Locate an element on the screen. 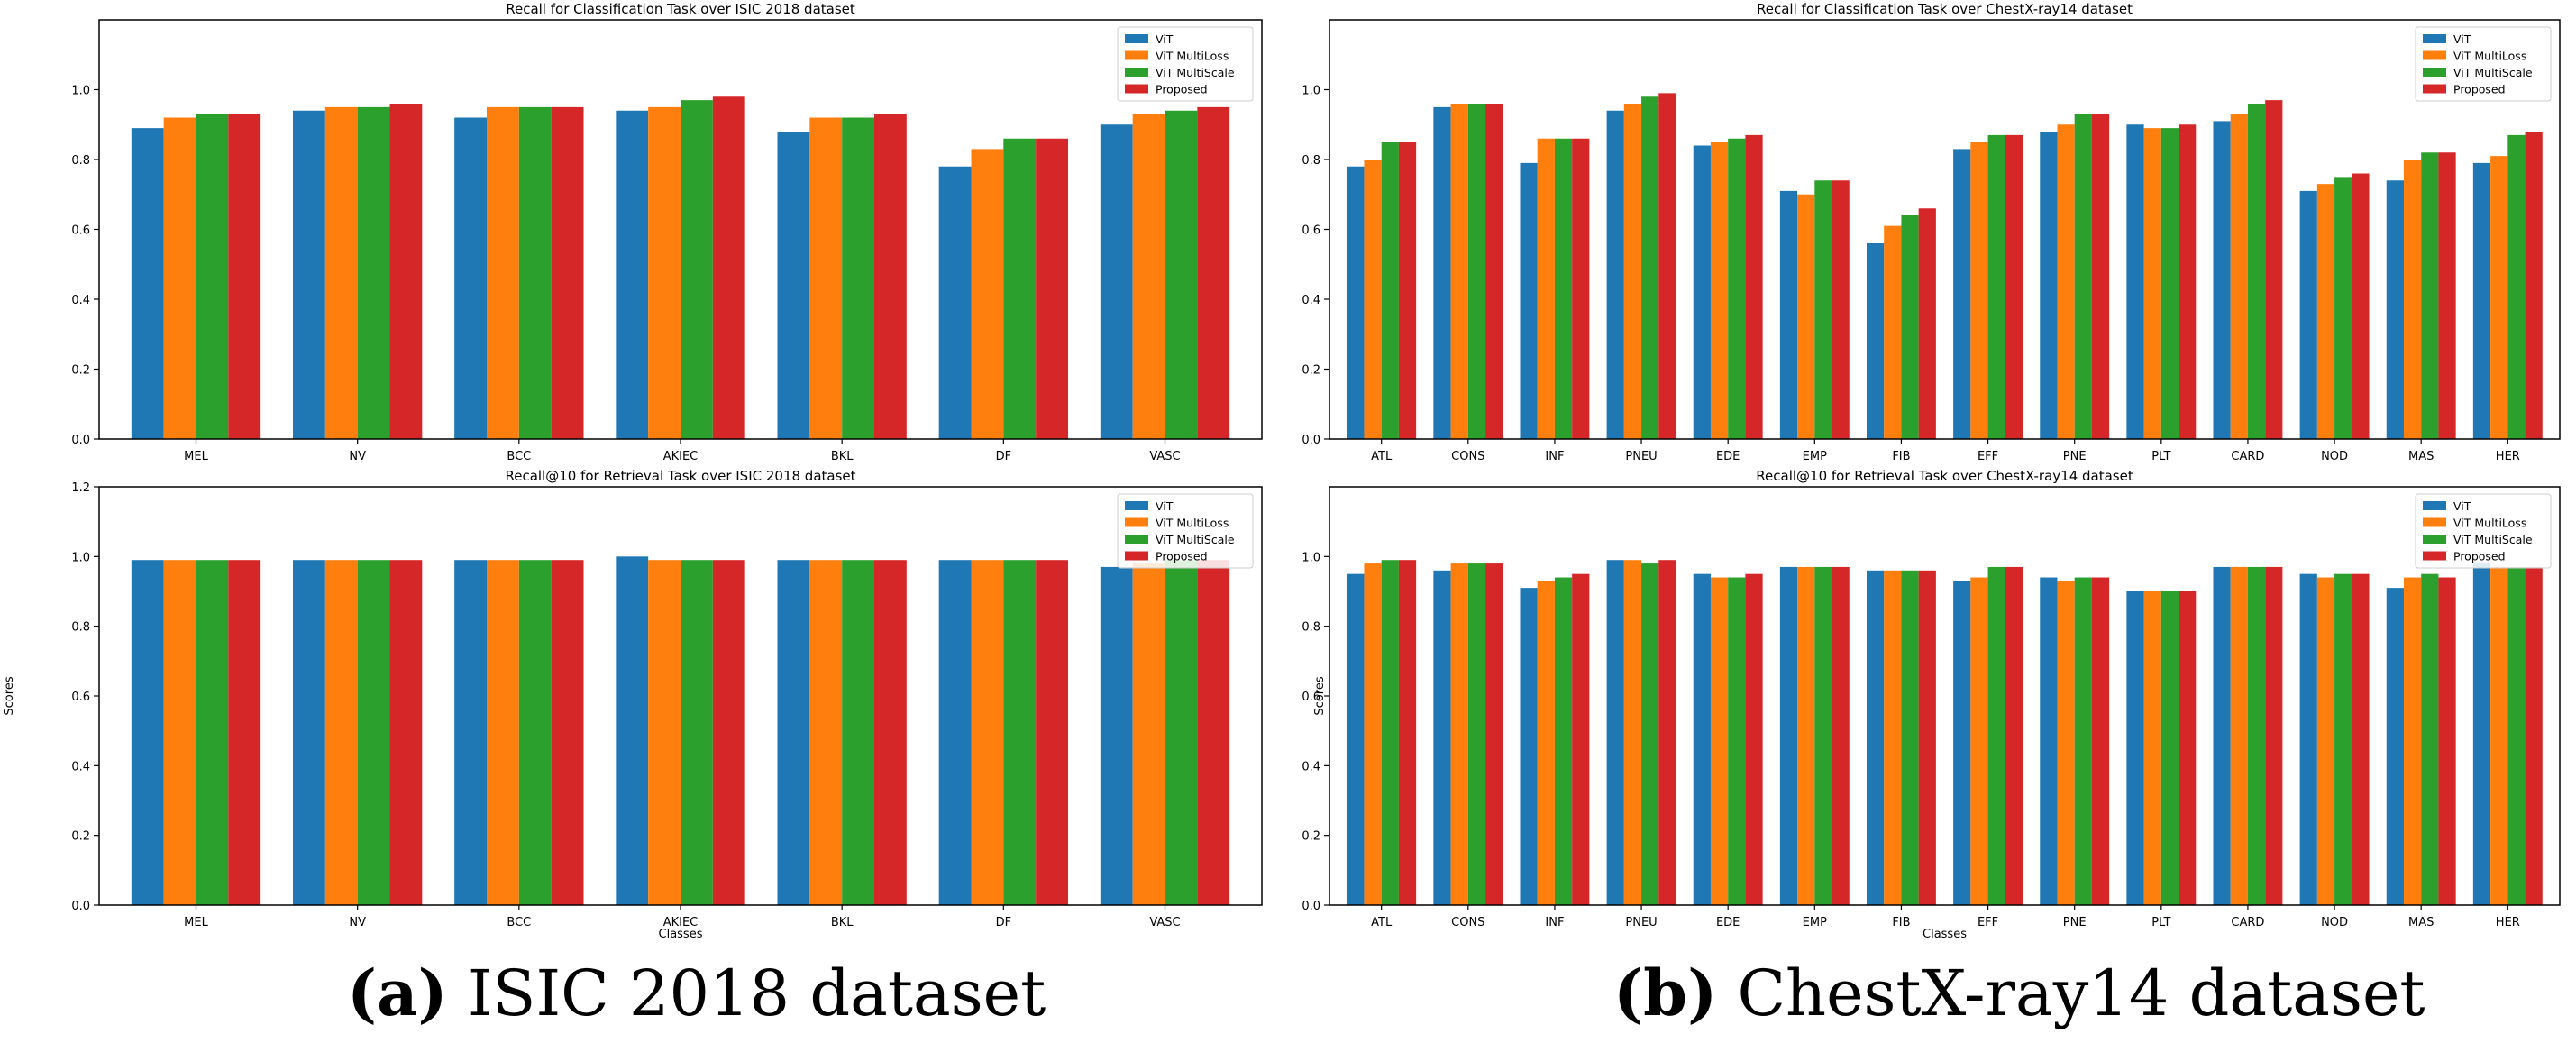 The image size is (2576, 1043). x-tick-label-inf: INF is located at coordinates (1554, 923).